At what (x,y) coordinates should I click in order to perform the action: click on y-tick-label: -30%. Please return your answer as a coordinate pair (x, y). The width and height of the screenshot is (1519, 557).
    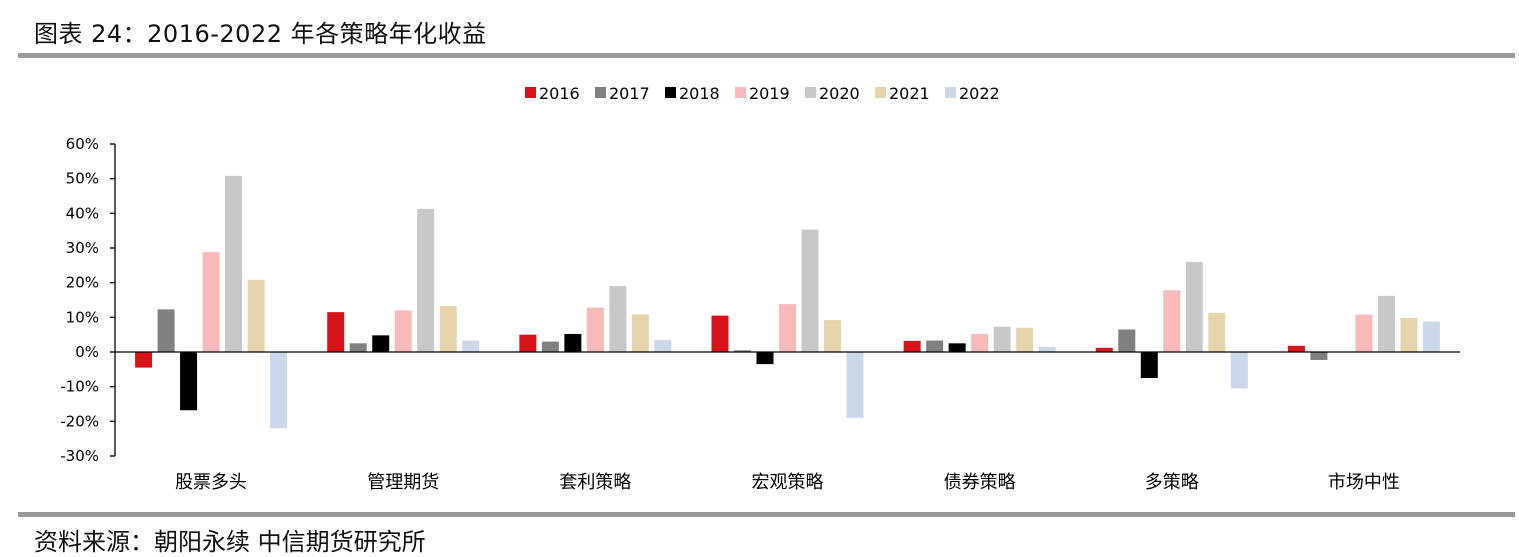
    Looking at the image, I should click on (79, 456).